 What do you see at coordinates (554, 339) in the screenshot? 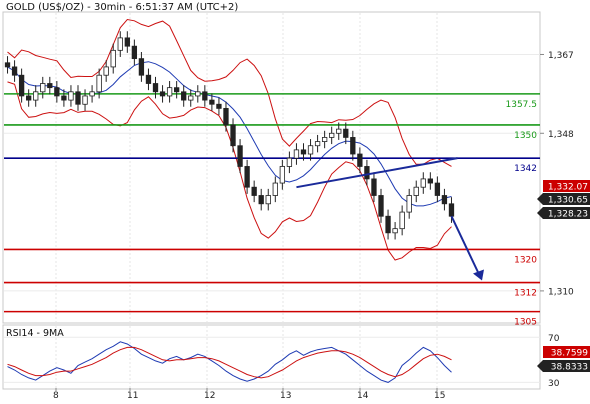
I see `rsi-tick-label: 70` at bounding box center [554, 339].